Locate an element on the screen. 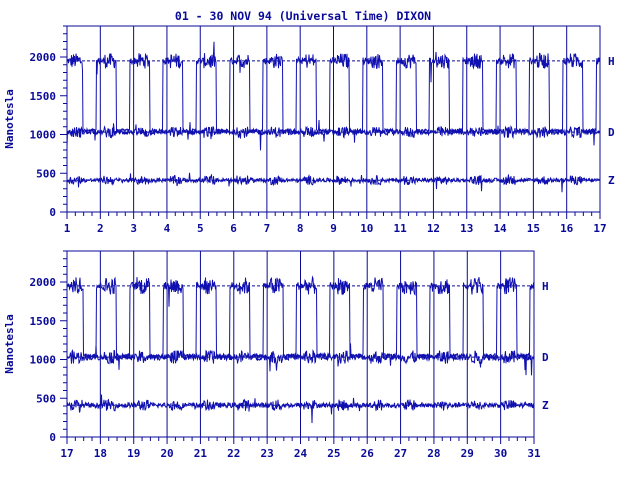 The width and height of the screenshot is (640, 480). x-tick-label: 4 is located at coordinates (167, 228).